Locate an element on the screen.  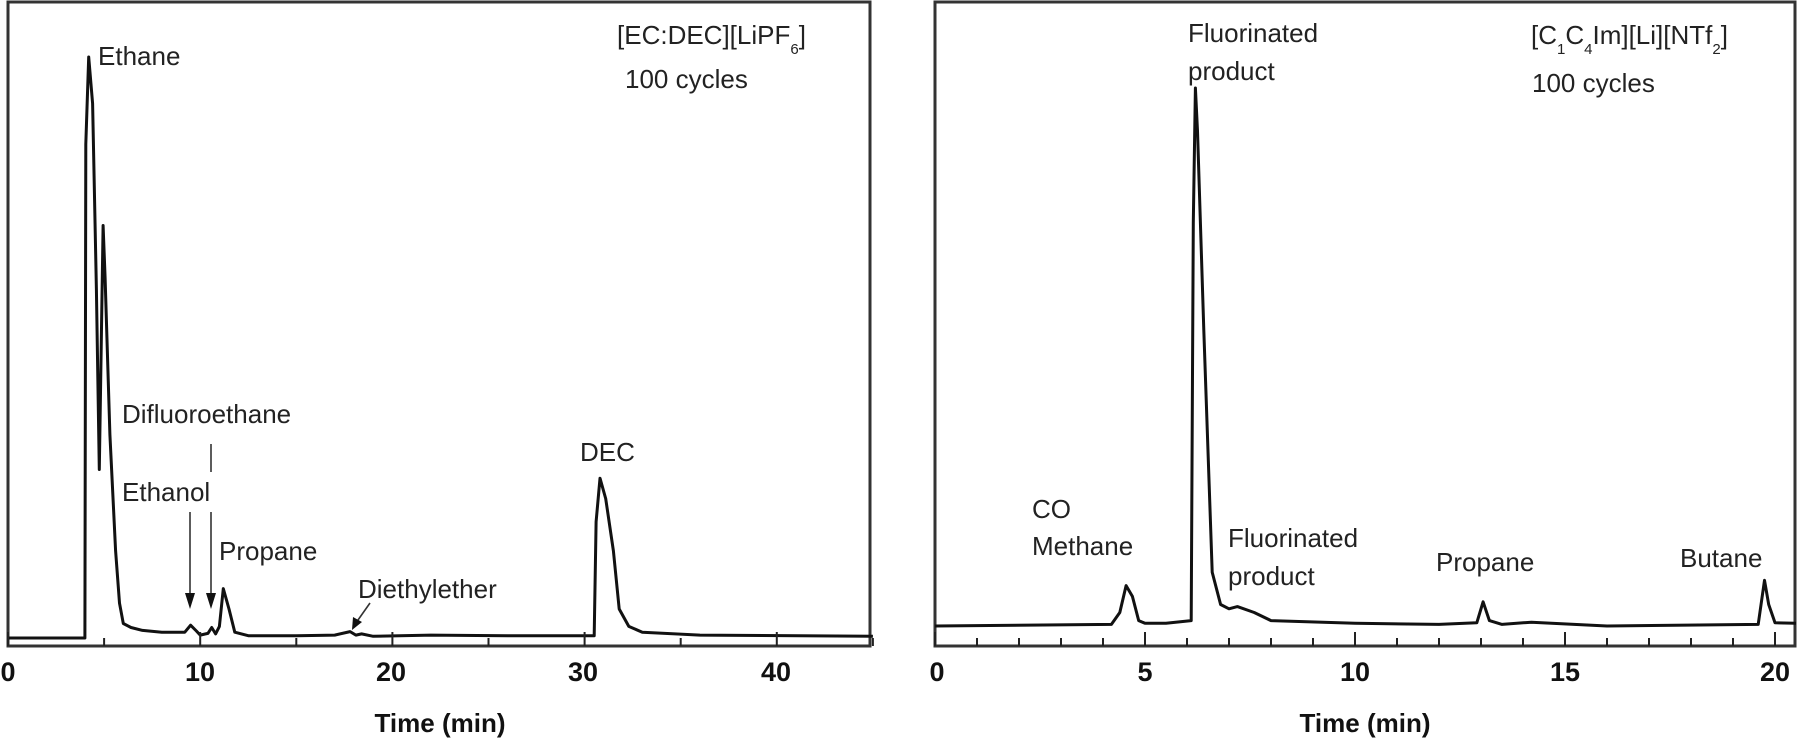
left-tick-label-10: 10 is located at coordinates (200, 672).